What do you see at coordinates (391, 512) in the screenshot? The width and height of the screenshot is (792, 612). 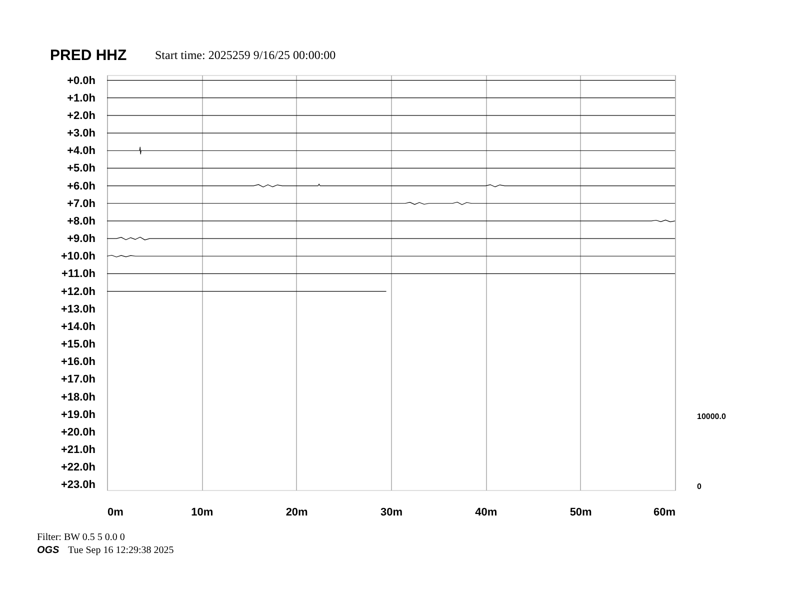 I see `x-tick-label: 30m` at bounding box center [391, 512].